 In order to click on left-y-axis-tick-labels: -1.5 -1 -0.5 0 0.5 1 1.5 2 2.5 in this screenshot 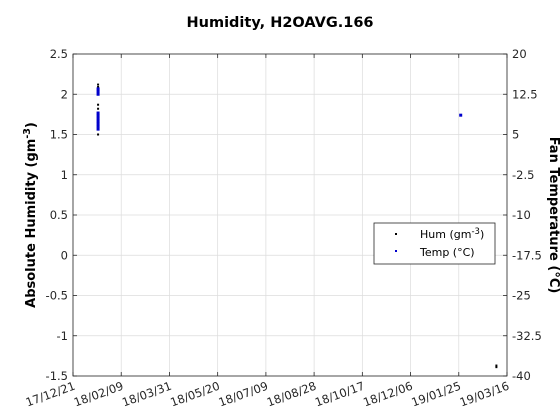, I will do `click(57, 215)`.